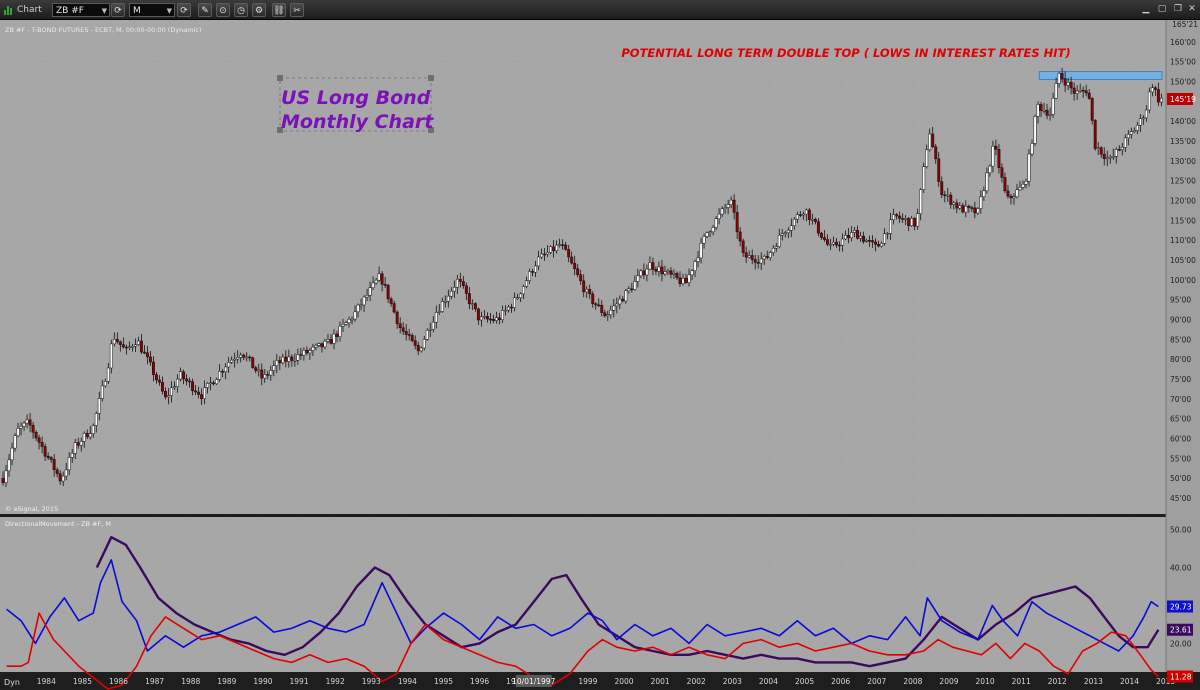  Describe the element at coordinates (357, 104) in the screenshot. I see `title-annotation: US Long Bond Monthly Chart` at that location.